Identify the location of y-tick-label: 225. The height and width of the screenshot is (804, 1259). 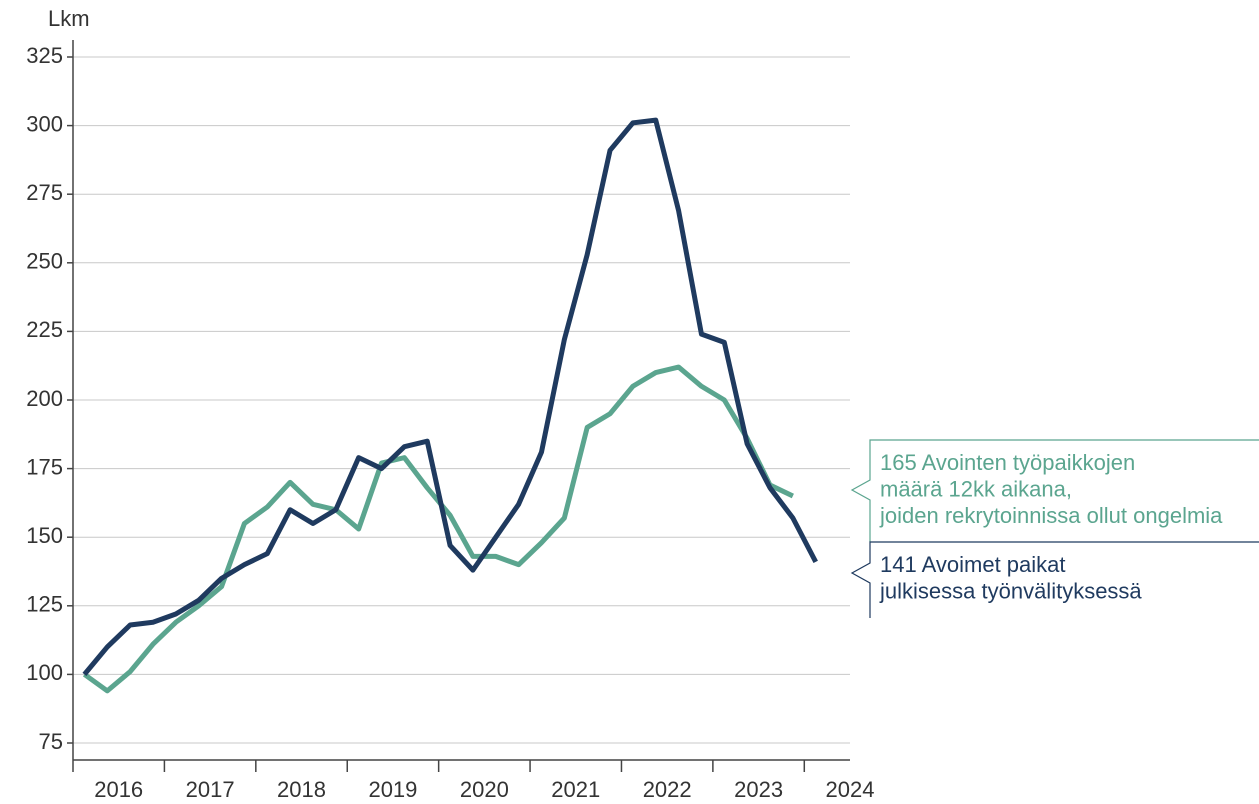
(44, 329).